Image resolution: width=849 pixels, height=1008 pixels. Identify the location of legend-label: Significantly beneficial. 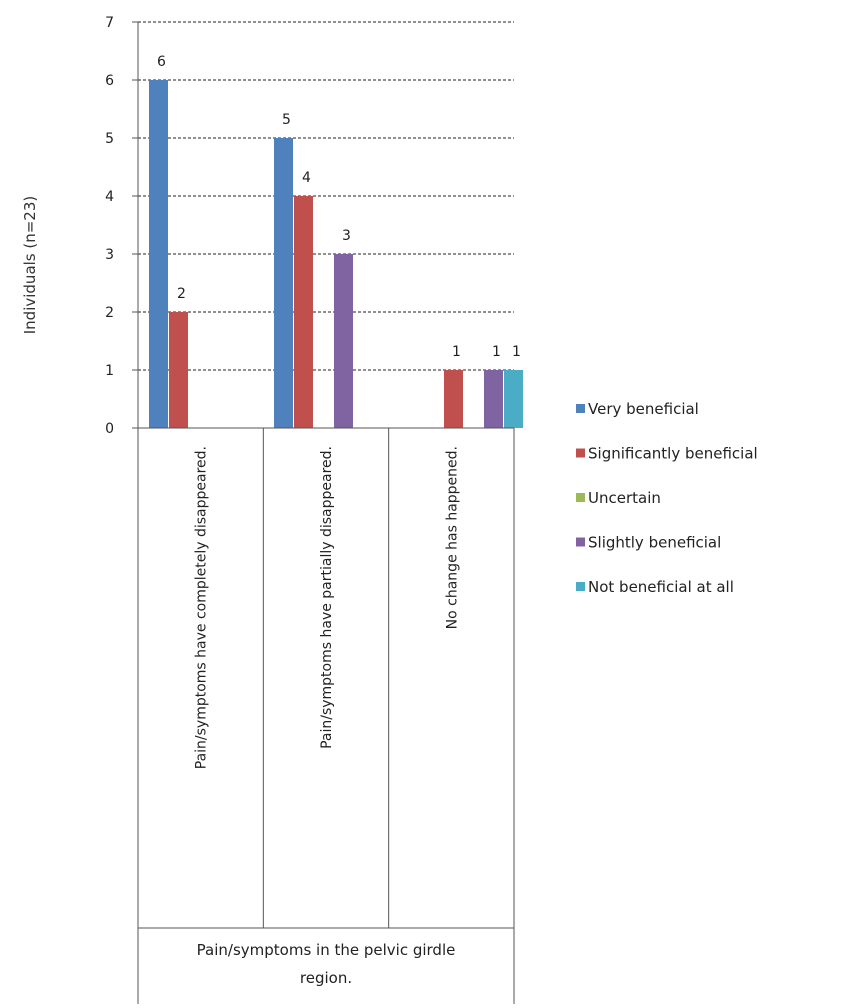
(673, 454).